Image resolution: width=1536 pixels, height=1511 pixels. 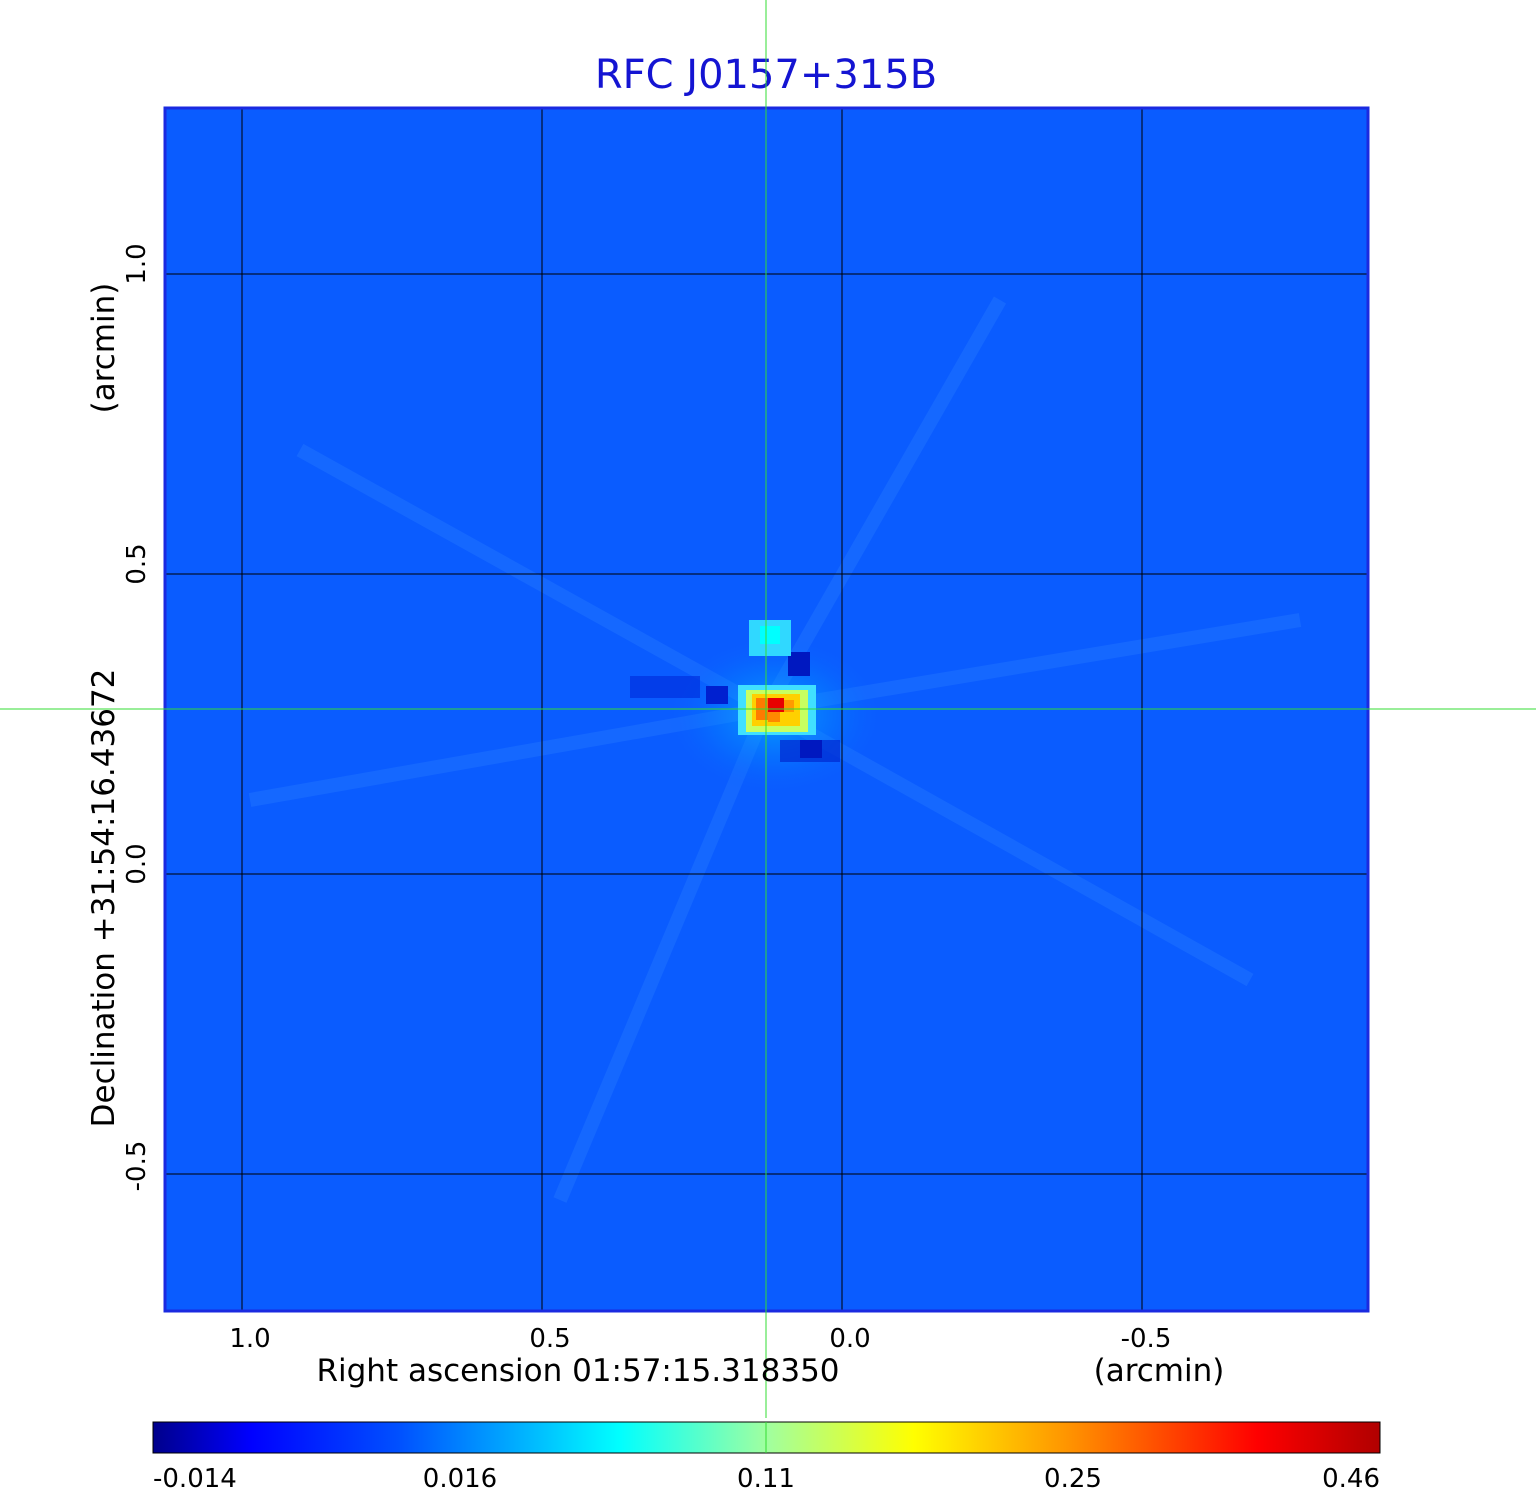 I want to click on colorbar-tick-label: 0.25, so click(x=1073, y=1479).